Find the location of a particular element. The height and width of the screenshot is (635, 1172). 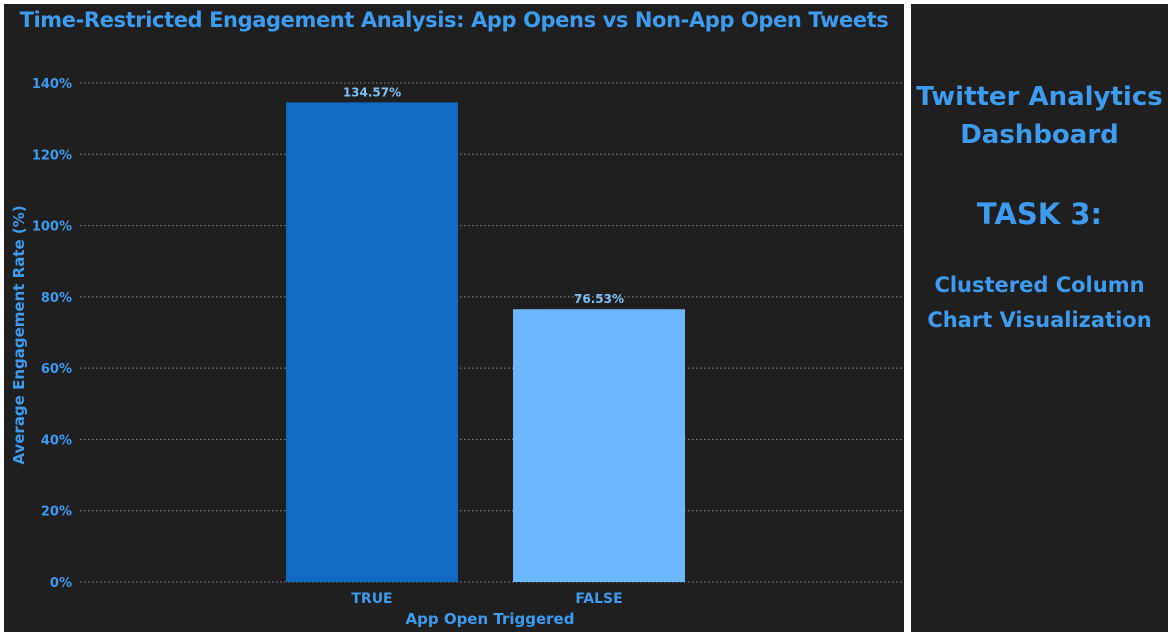

bar-true is located at coordinates (372, 342).